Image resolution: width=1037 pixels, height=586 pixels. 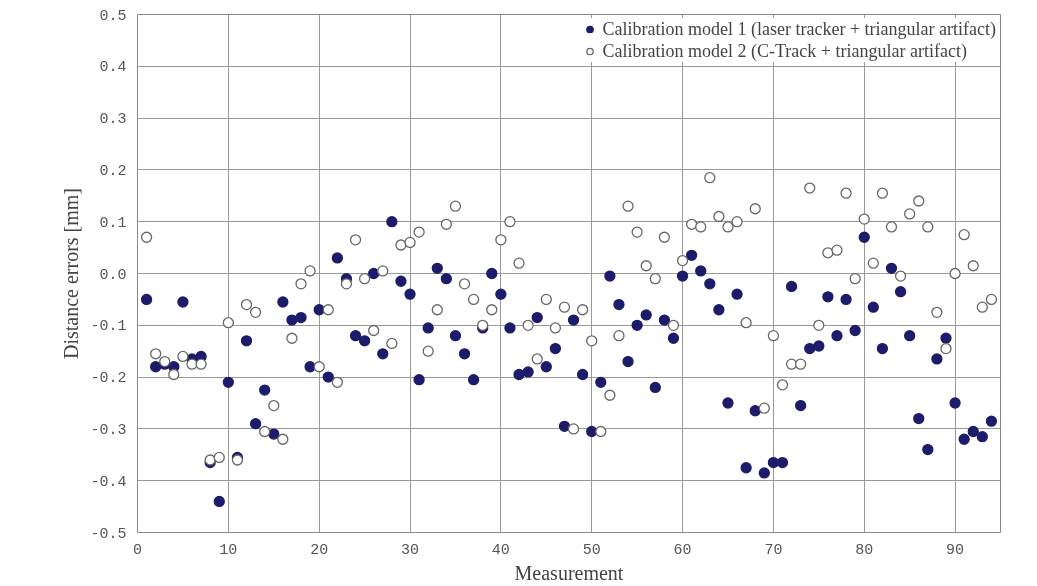 I want to click on y-tick-label: 0.1, so click(x=113, y=223).